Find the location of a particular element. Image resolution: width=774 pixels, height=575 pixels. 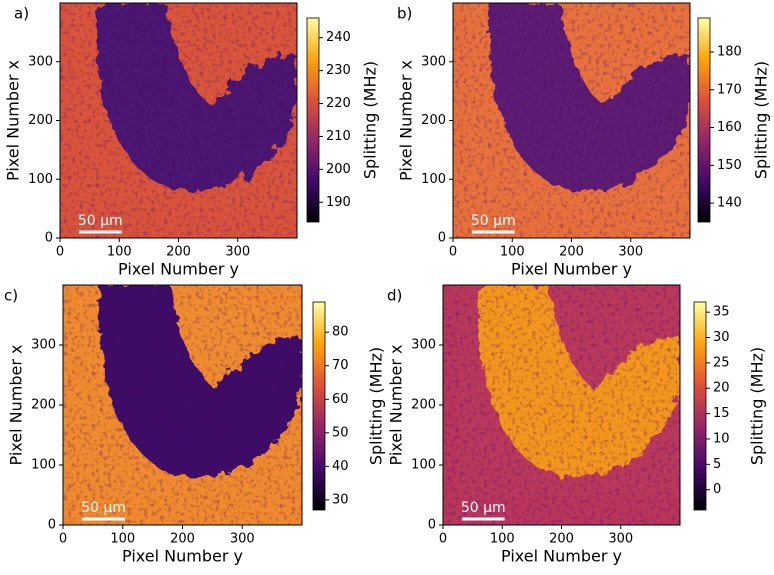

panel-label: c) is located at coordinates (11, 296).